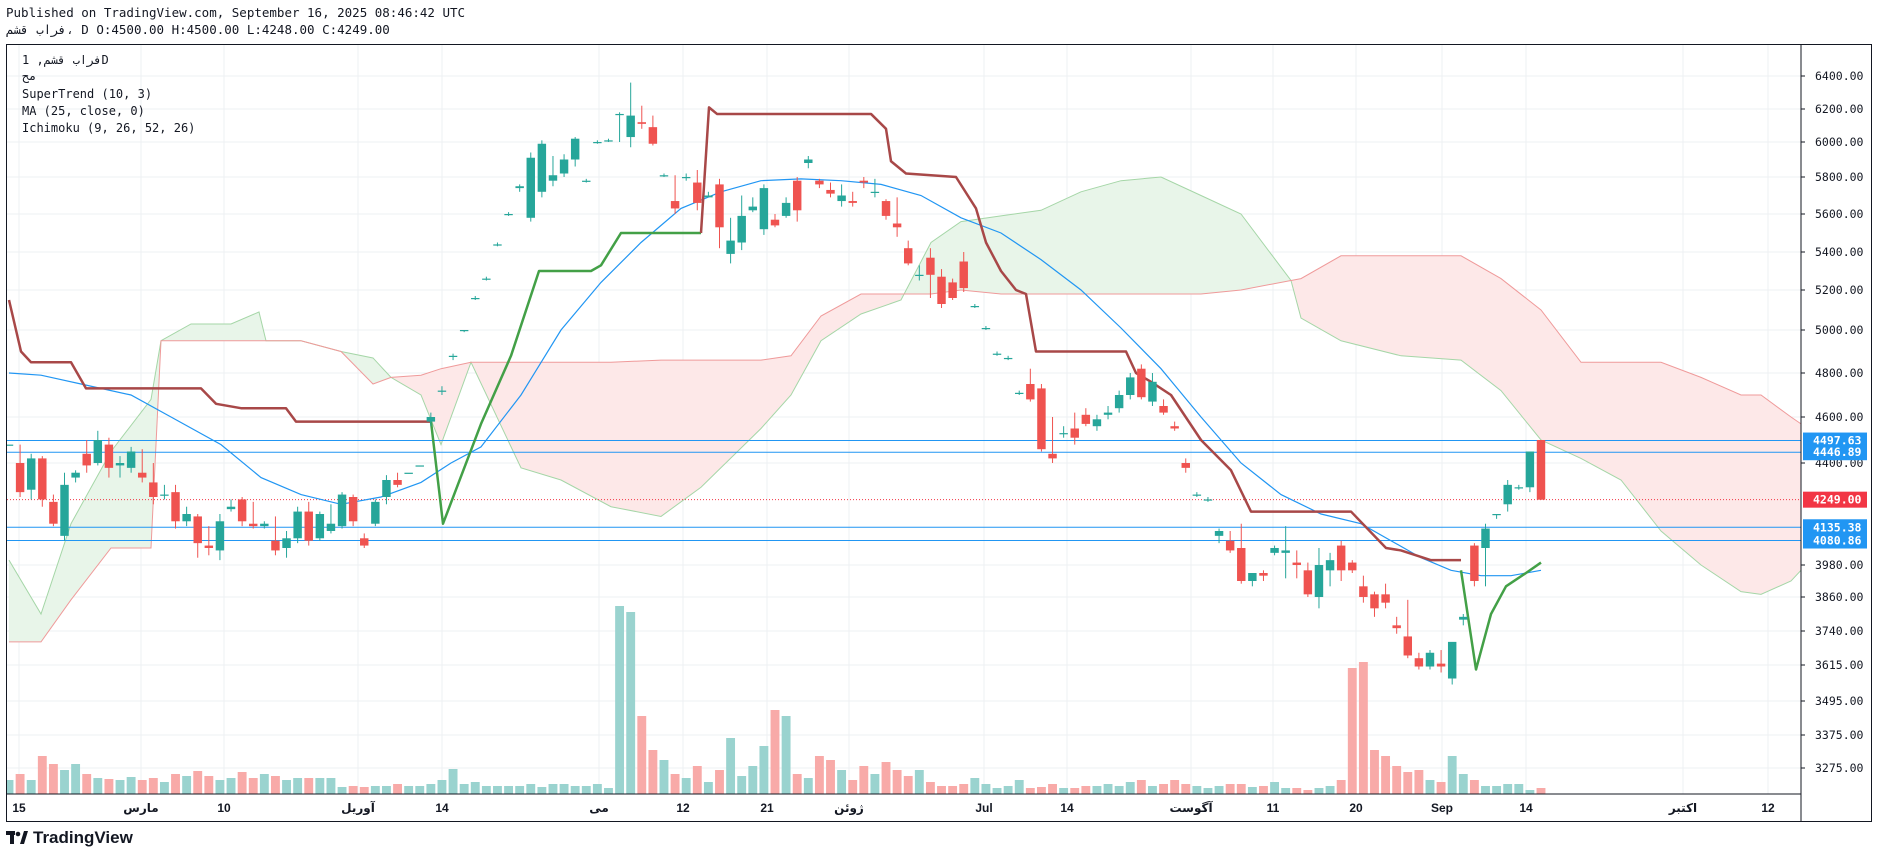 The width and height of the screenshot is (1878, 858). I want to click on horizontal-price-lines, so click(904, 491).